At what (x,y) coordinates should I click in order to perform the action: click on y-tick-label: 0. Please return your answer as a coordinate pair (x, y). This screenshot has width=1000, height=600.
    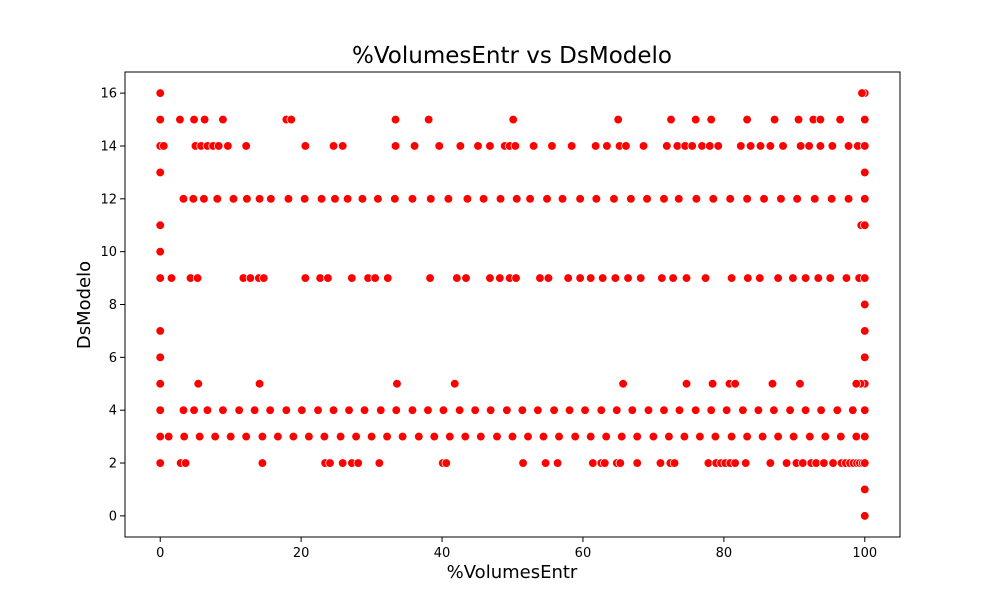
    Looking at the image, I should click on (113, 516).